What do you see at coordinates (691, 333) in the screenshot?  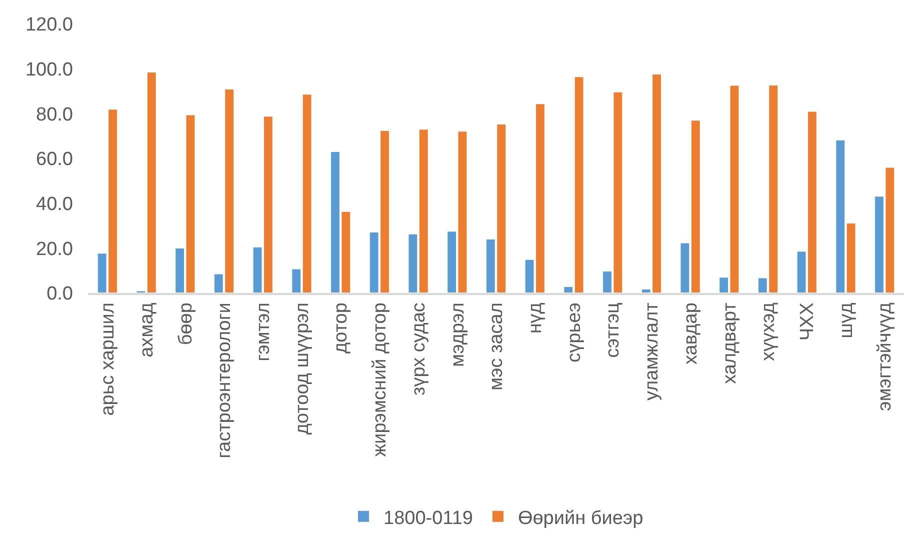 I see `x-tick-label: хавдар` at bounding box center [691, 333].